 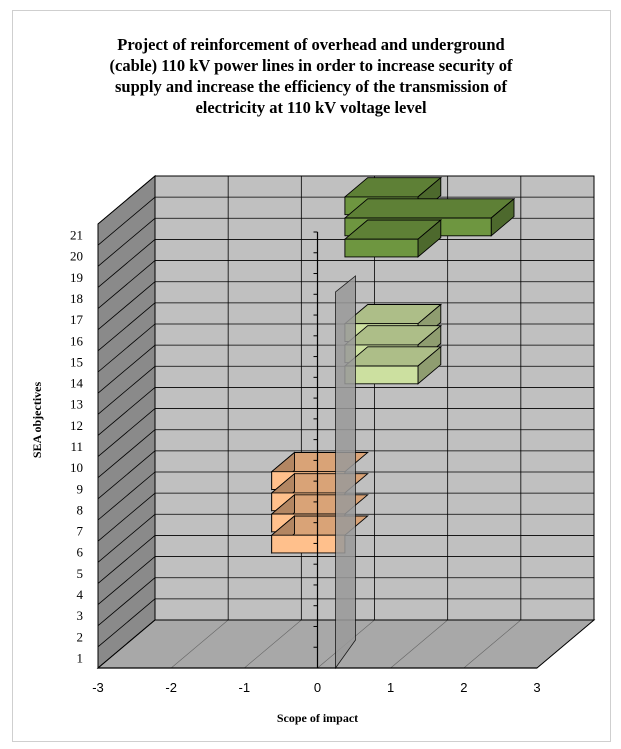 I want to click on x-tick-label: 0, so click(x=317, y=687).